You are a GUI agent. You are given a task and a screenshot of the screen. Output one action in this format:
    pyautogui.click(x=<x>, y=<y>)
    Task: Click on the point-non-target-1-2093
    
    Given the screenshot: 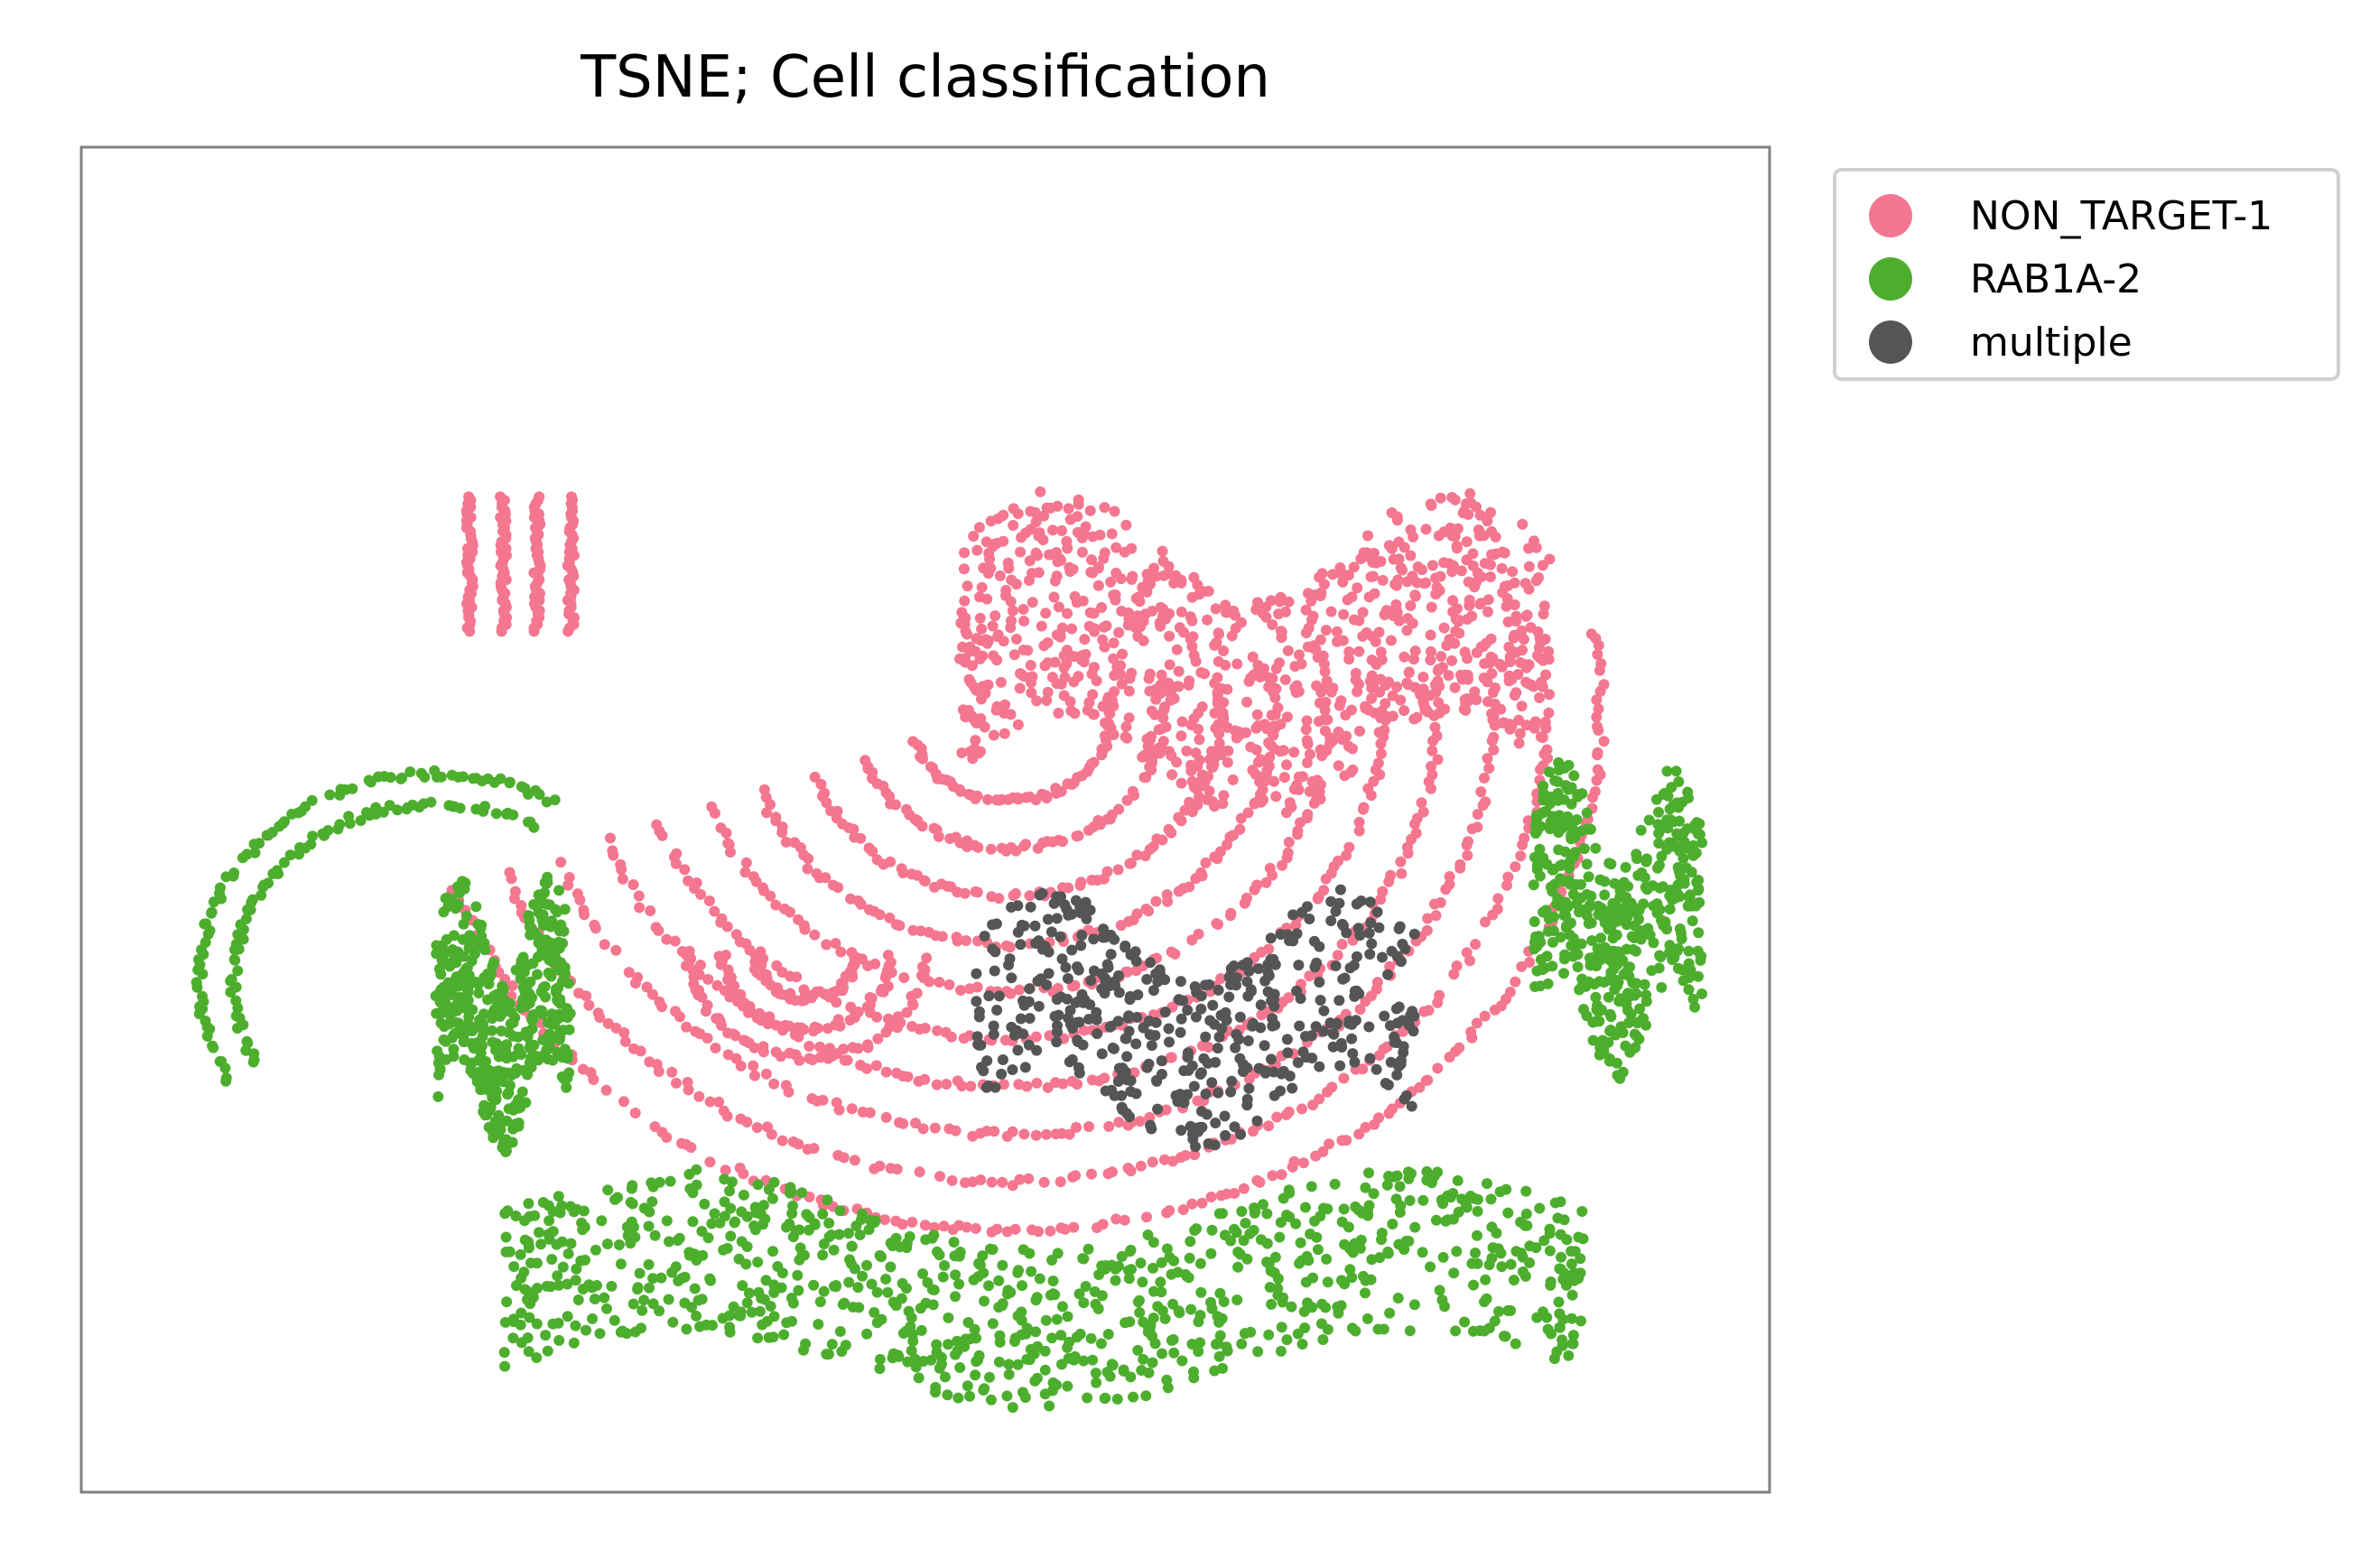 What is the action you would take?
    pyautogui.click(x=1149, y=747)
    